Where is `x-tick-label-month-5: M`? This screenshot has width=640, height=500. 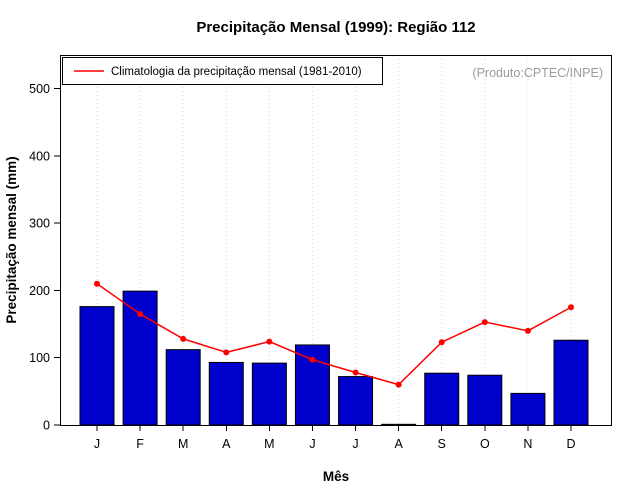
x-tick-label-month-5: M is located at coordinates (269, 444).